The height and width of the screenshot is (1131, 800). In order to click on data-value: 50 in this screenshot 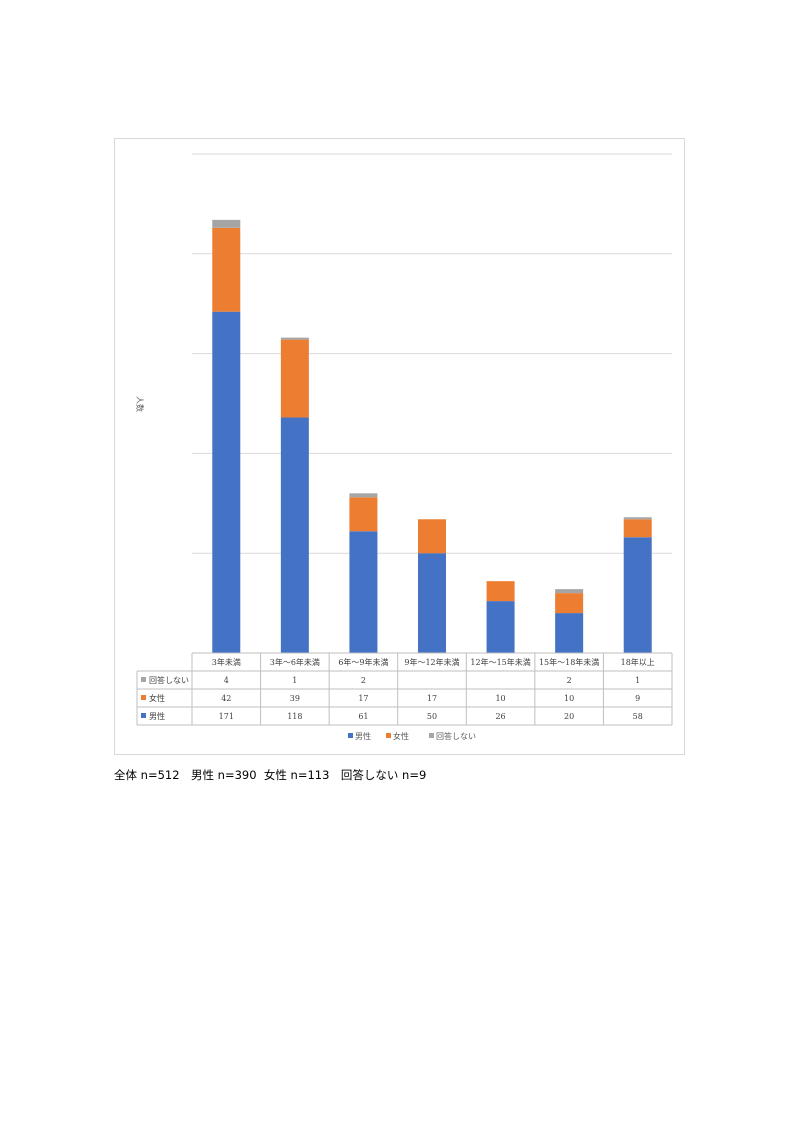, I will do `click(432, 716)`.